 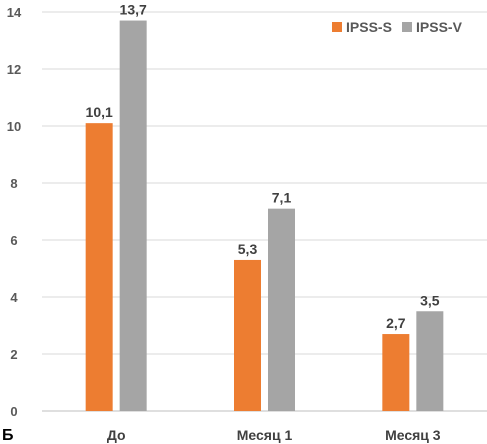 What do you see at coordinates (397, 27) in the screenshot?
I see `legend: IPSS-S IPSS-V` at bounding box center [397, 27].